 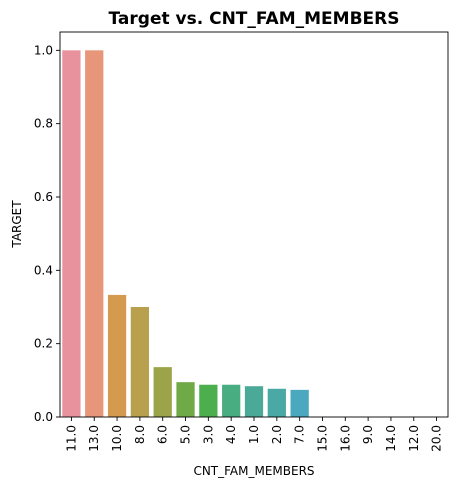 What do you see at coordinates (47, 233) in the screenshot?
I see `y-axis: 0.0 0.2 0.4 0.6 0.8 1.0` at bounding box center [47, 233].